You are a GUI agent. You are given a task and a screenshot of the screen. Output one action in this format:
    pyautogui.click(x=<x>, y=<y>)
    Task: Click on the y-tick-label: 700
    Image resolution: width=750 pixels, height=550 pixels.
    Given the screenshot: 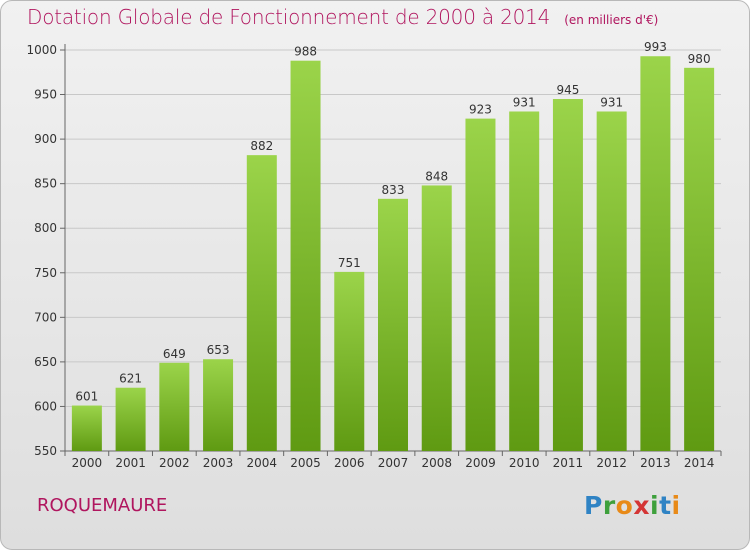 What is the action you would take?
    pyautogui.click(x=45, y=317)
    